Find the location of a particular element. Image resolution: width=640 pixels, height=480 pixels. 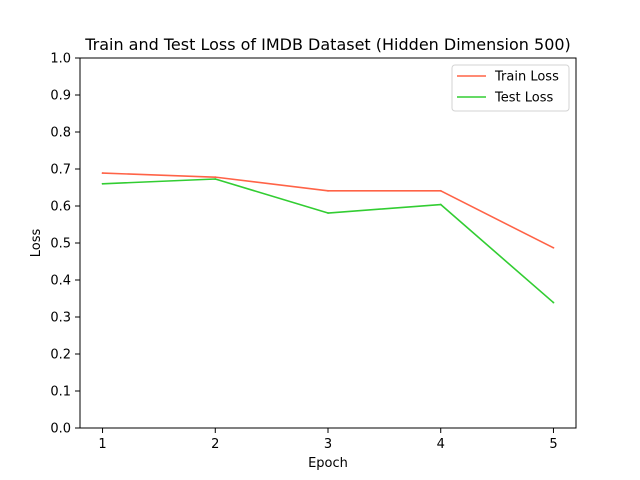

y-tick-label: 0.3 is located at coordinates (60, 318).